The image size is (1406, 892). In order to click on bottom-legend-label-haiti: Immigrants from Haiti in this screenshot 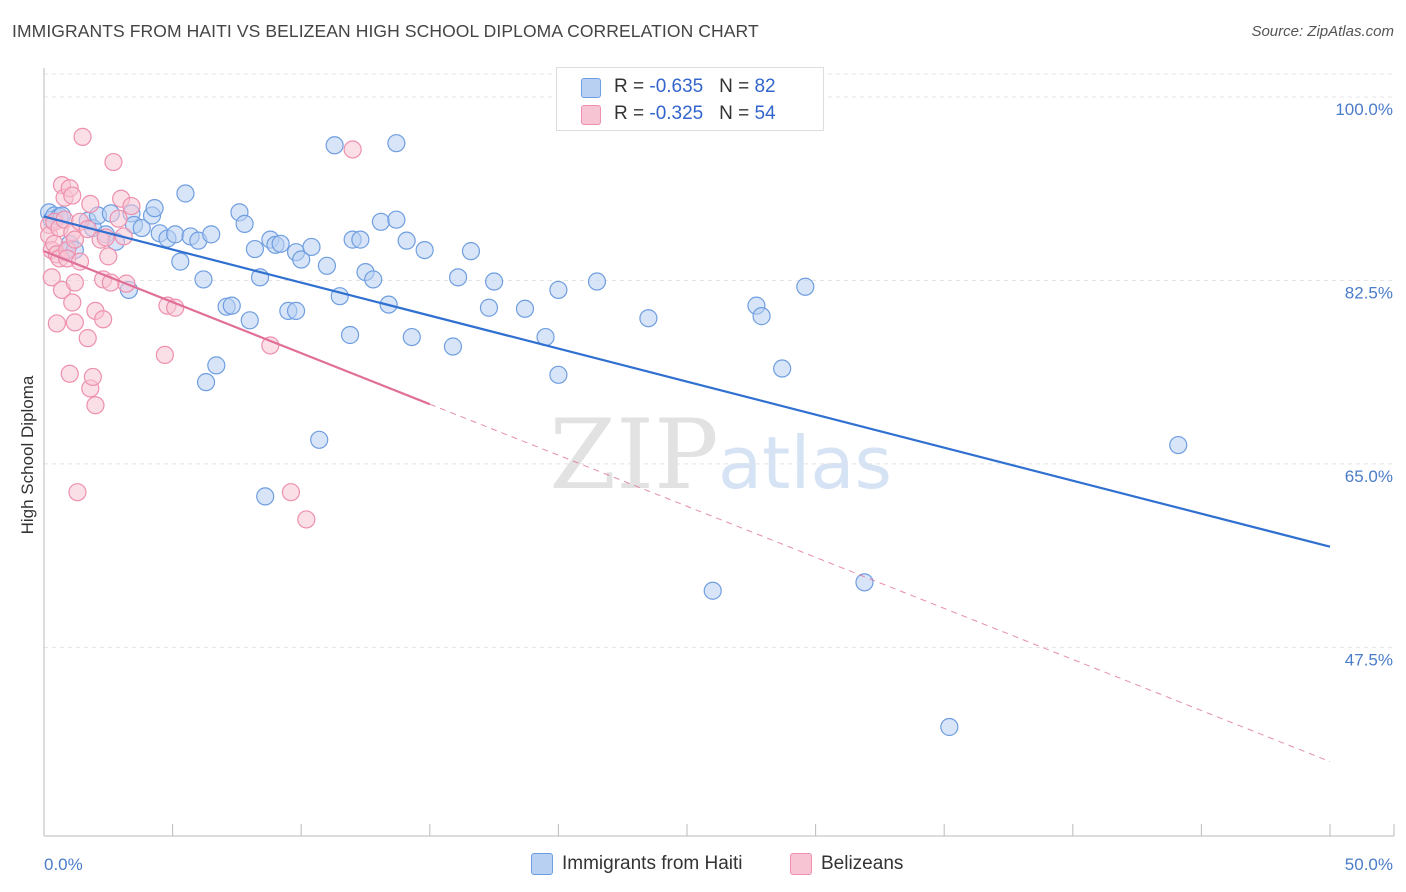, I will do `click(652, 863)`.